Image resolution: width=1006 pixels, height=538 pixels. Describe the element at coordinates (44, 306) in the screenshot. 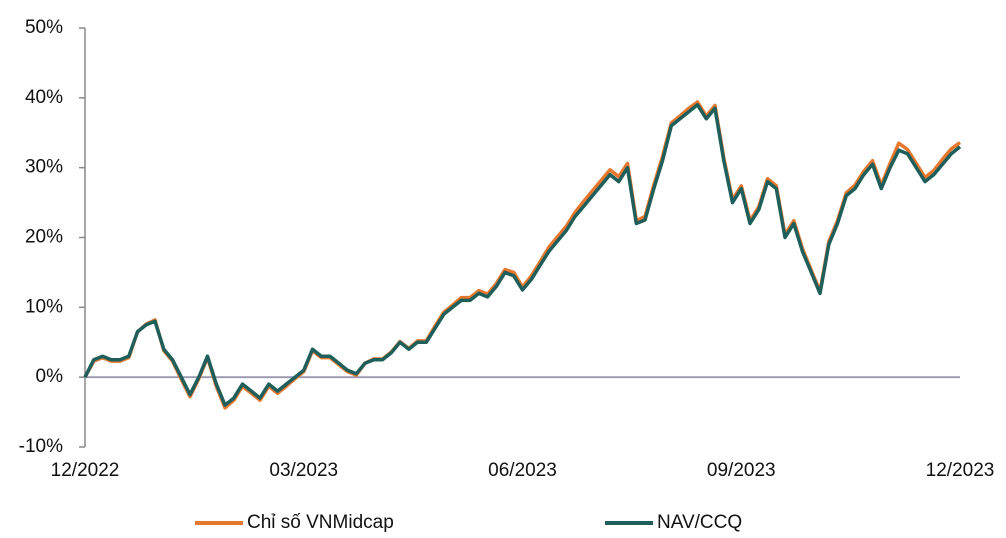

I see `y-tick-label: 10%` at that location.